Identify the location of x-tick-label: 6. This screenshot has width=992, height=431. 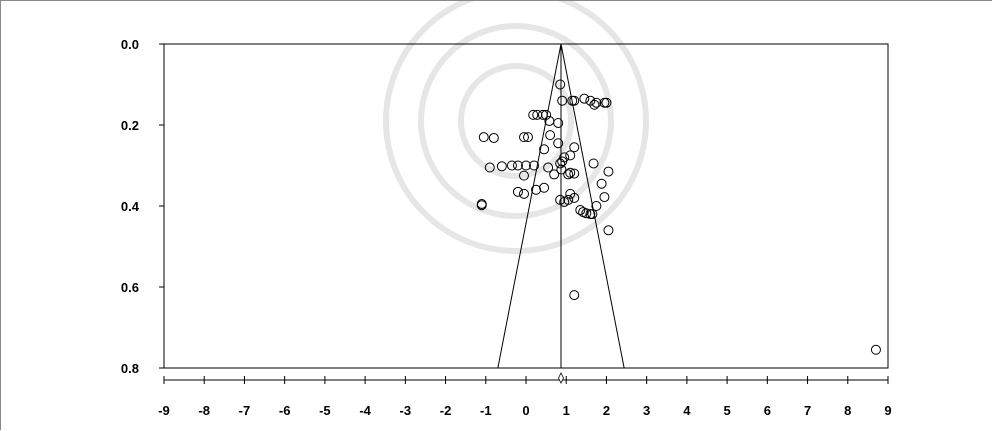
(767, 410).